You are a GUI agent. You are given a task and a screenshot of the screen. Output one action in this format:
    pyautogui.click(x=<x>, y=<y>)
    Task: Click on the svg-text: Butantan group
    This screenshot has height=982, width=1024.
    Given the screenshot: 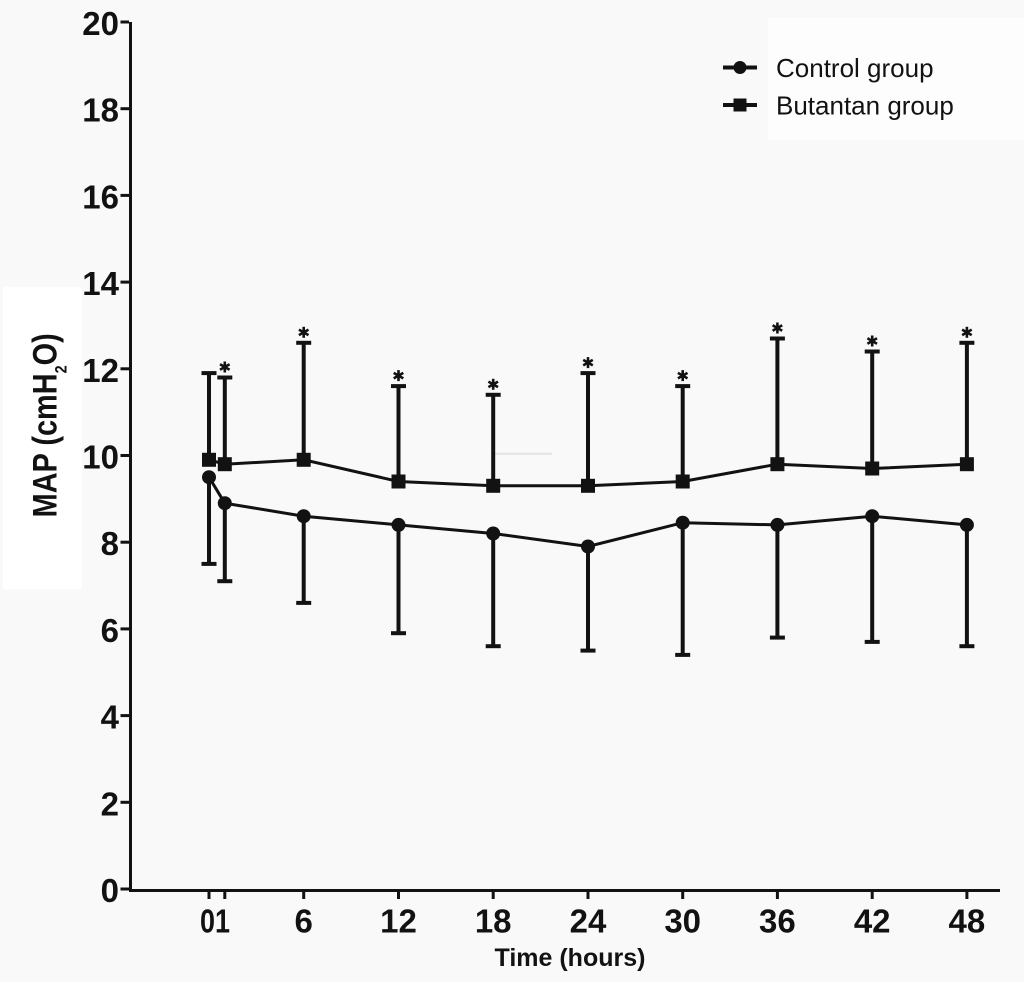 What is the action you would take?
    pyautogui.click(x=865, y=106)
    